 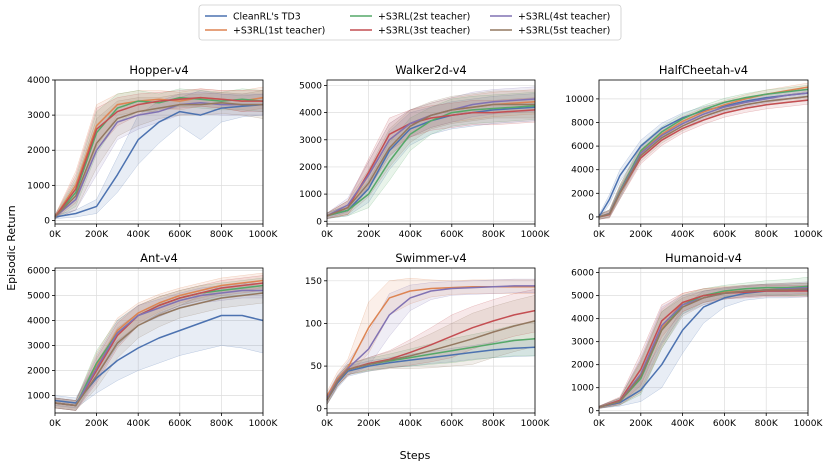 I want to click on legend-entry-4: +S3RL(4st teacher), so click(x=550, y=17).